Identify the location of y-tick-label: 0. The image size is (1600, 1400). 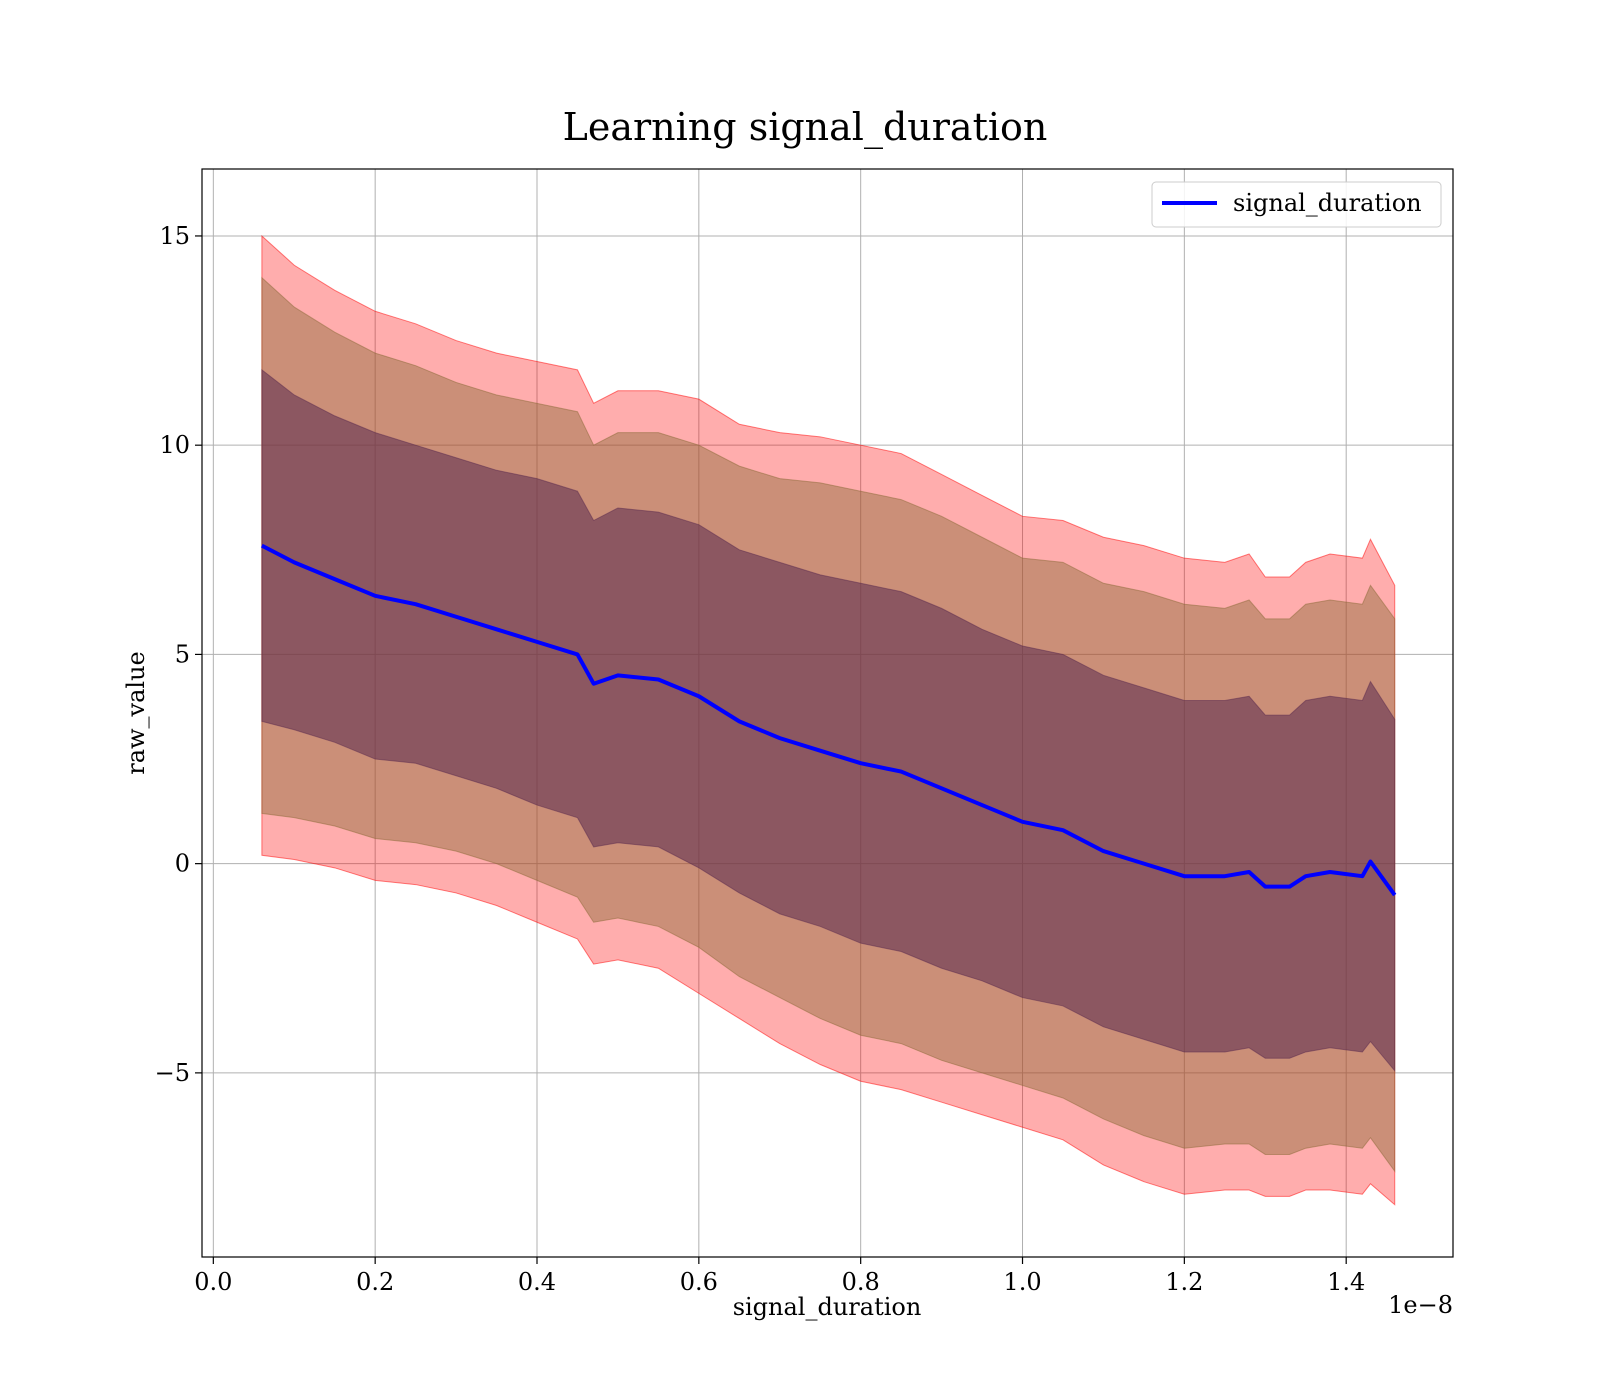
(182, 864).